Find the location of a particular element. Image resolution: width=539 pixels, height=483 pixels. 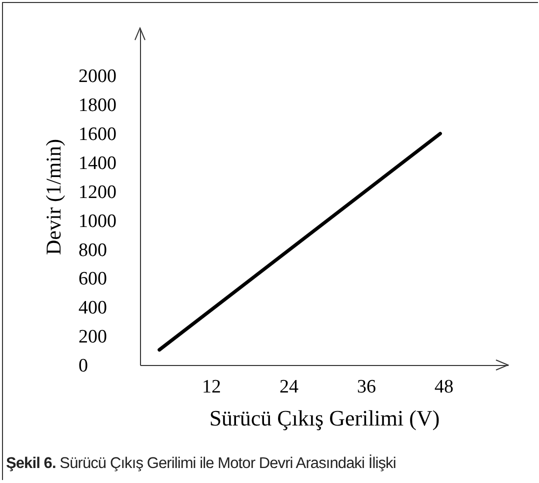

y-tick-label: 1200 is located at coordinates (97, 192).